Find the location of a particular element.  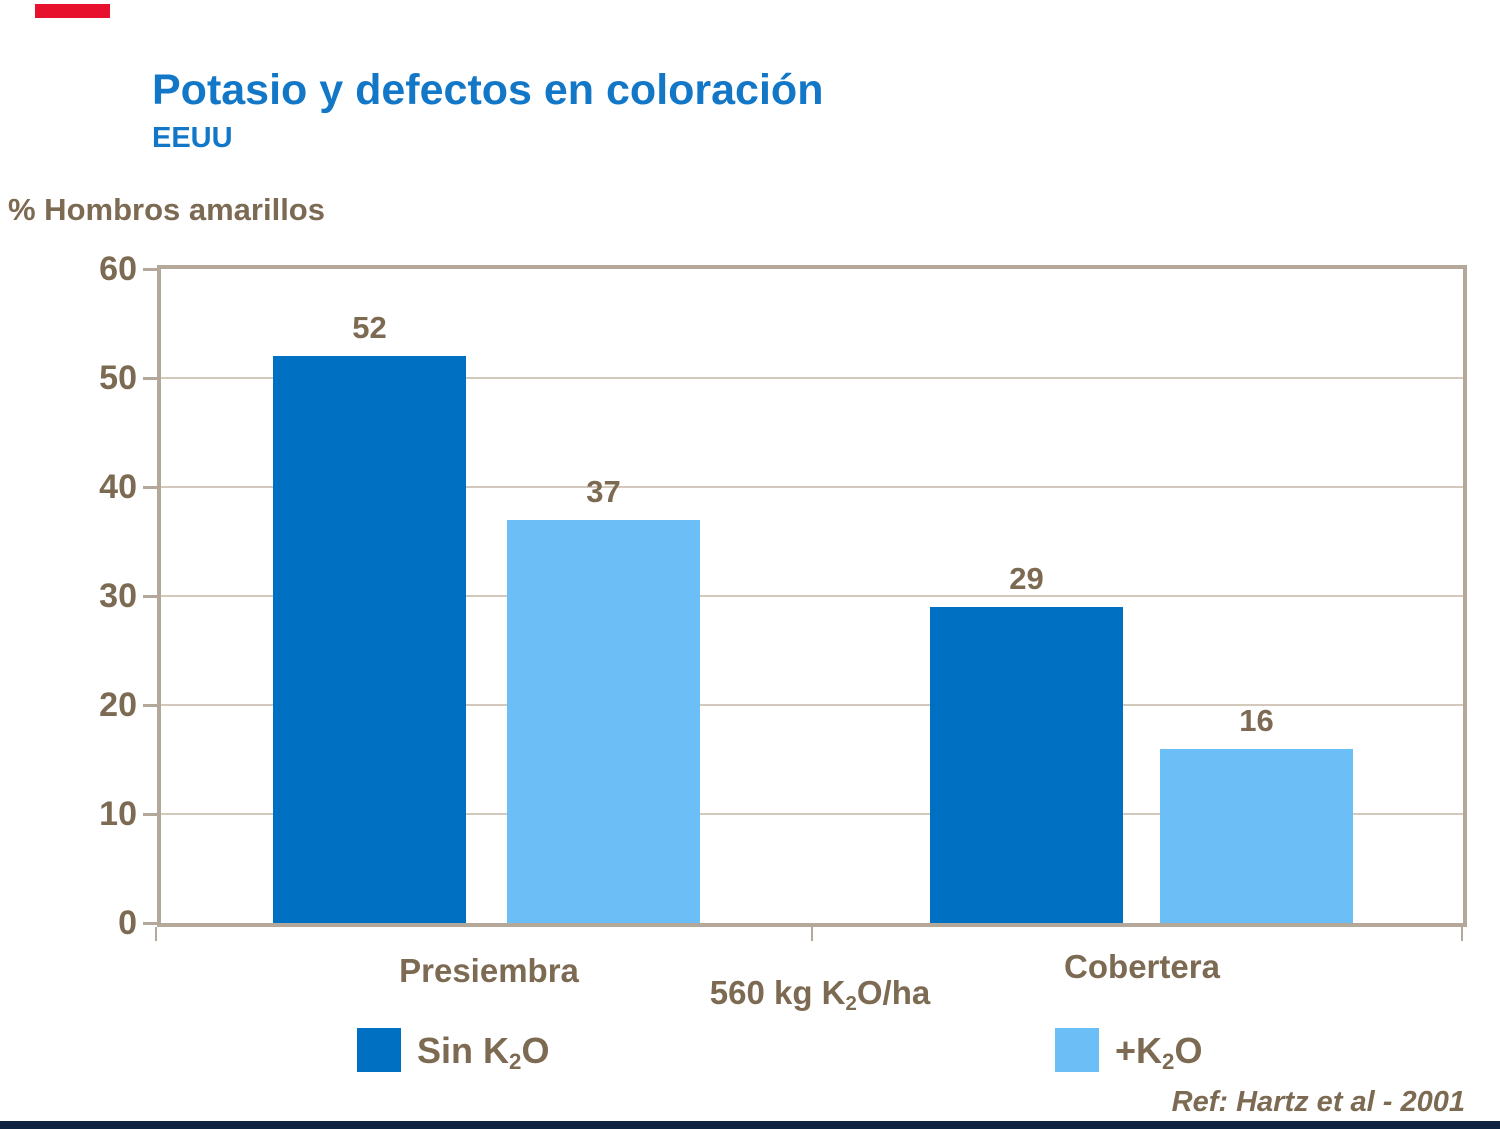

y-tick-label-20: 20 is located at coordinates (118, 705).